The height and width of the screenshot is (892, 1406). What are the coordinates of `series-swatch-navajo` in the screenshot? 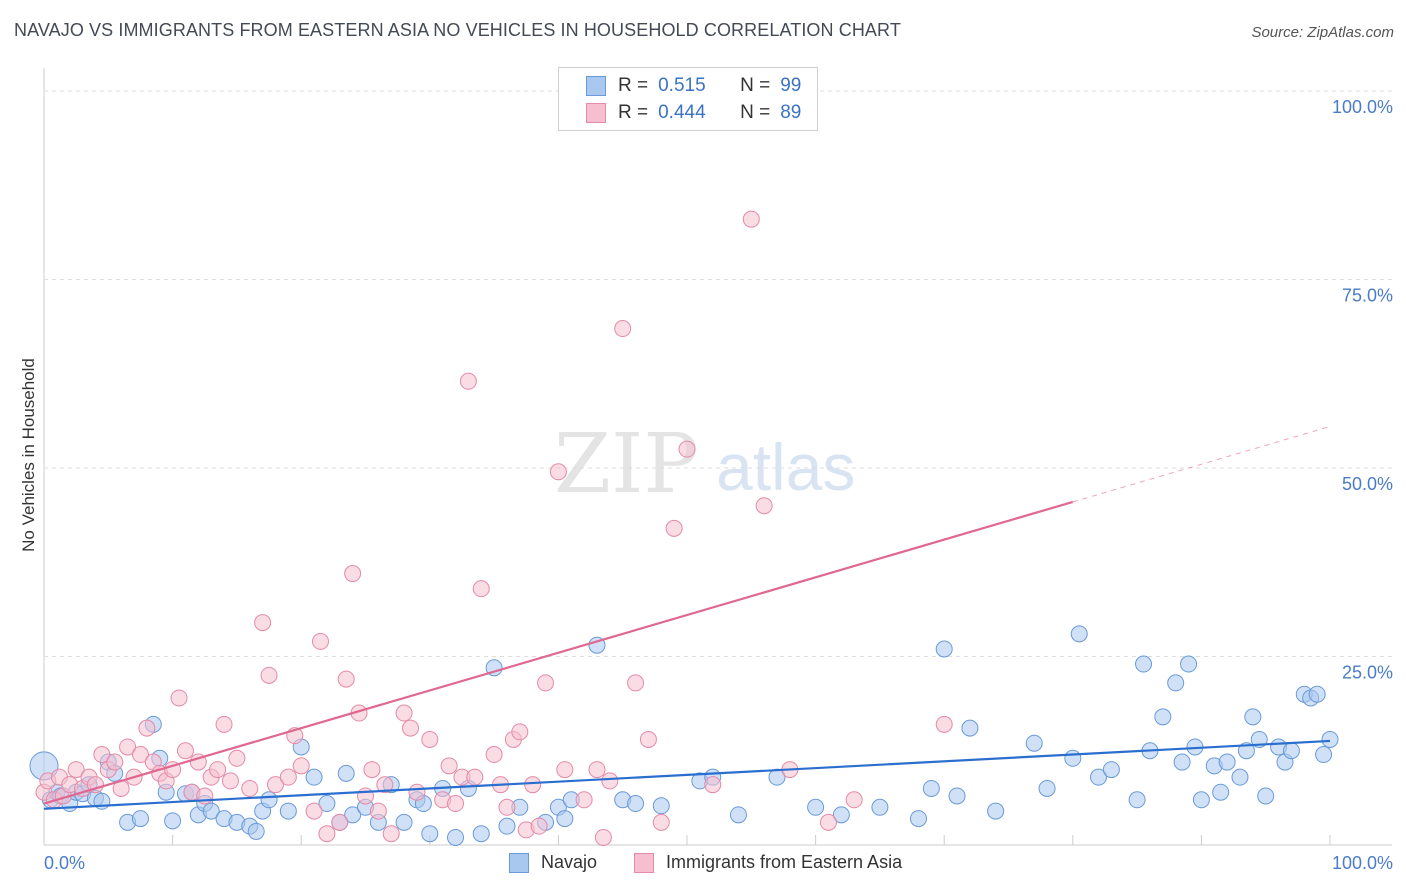 It's located at (519, 862).